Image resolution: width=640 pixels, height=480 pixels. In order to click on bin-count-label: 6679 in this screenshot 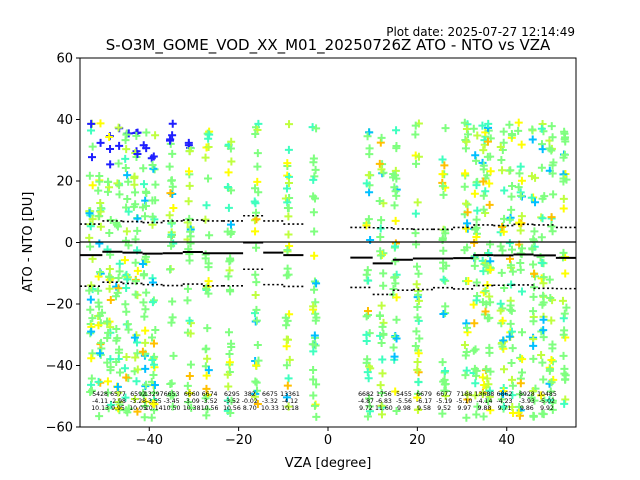, I will do `click(424, 394)`.